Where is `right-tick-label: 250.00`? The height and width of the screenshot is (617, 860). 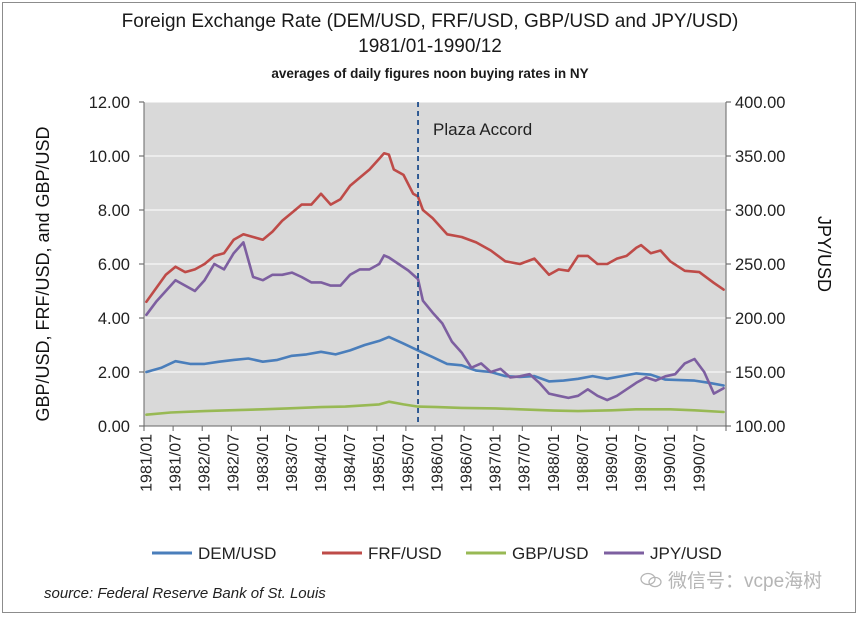 right-tick-label: 250.00 is located at coordinates (760, 265).